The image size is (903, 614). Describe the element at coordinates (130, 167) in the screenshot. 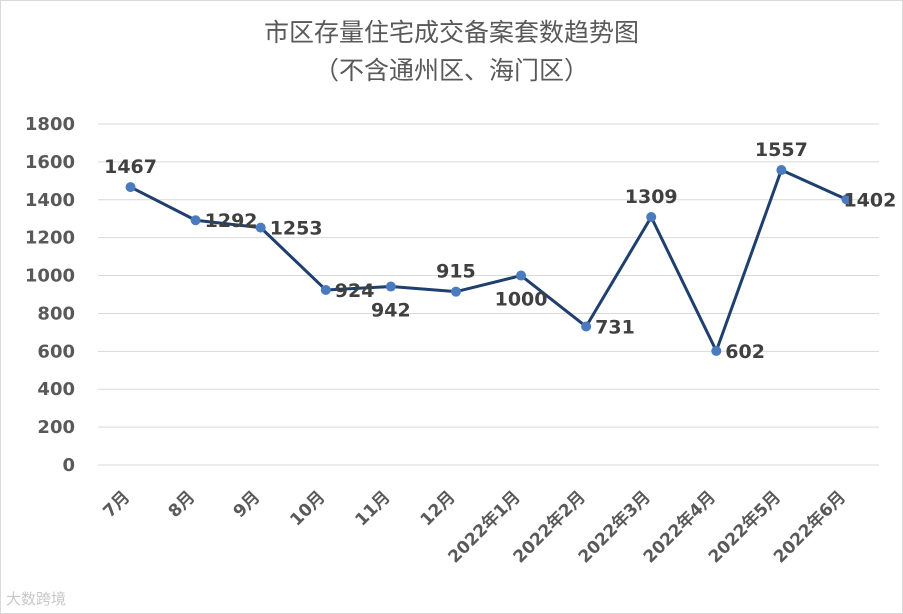

I see `data-label: 1467` at that location.